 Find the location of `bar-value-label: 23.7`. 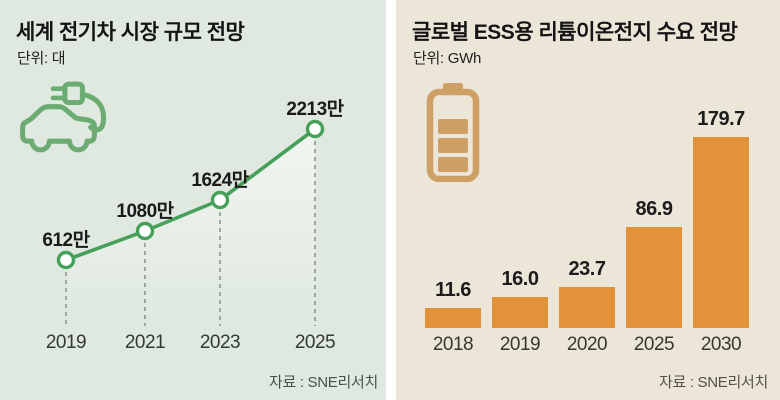

bar-value-label: 23.7 is located at coordinates (587, 269).